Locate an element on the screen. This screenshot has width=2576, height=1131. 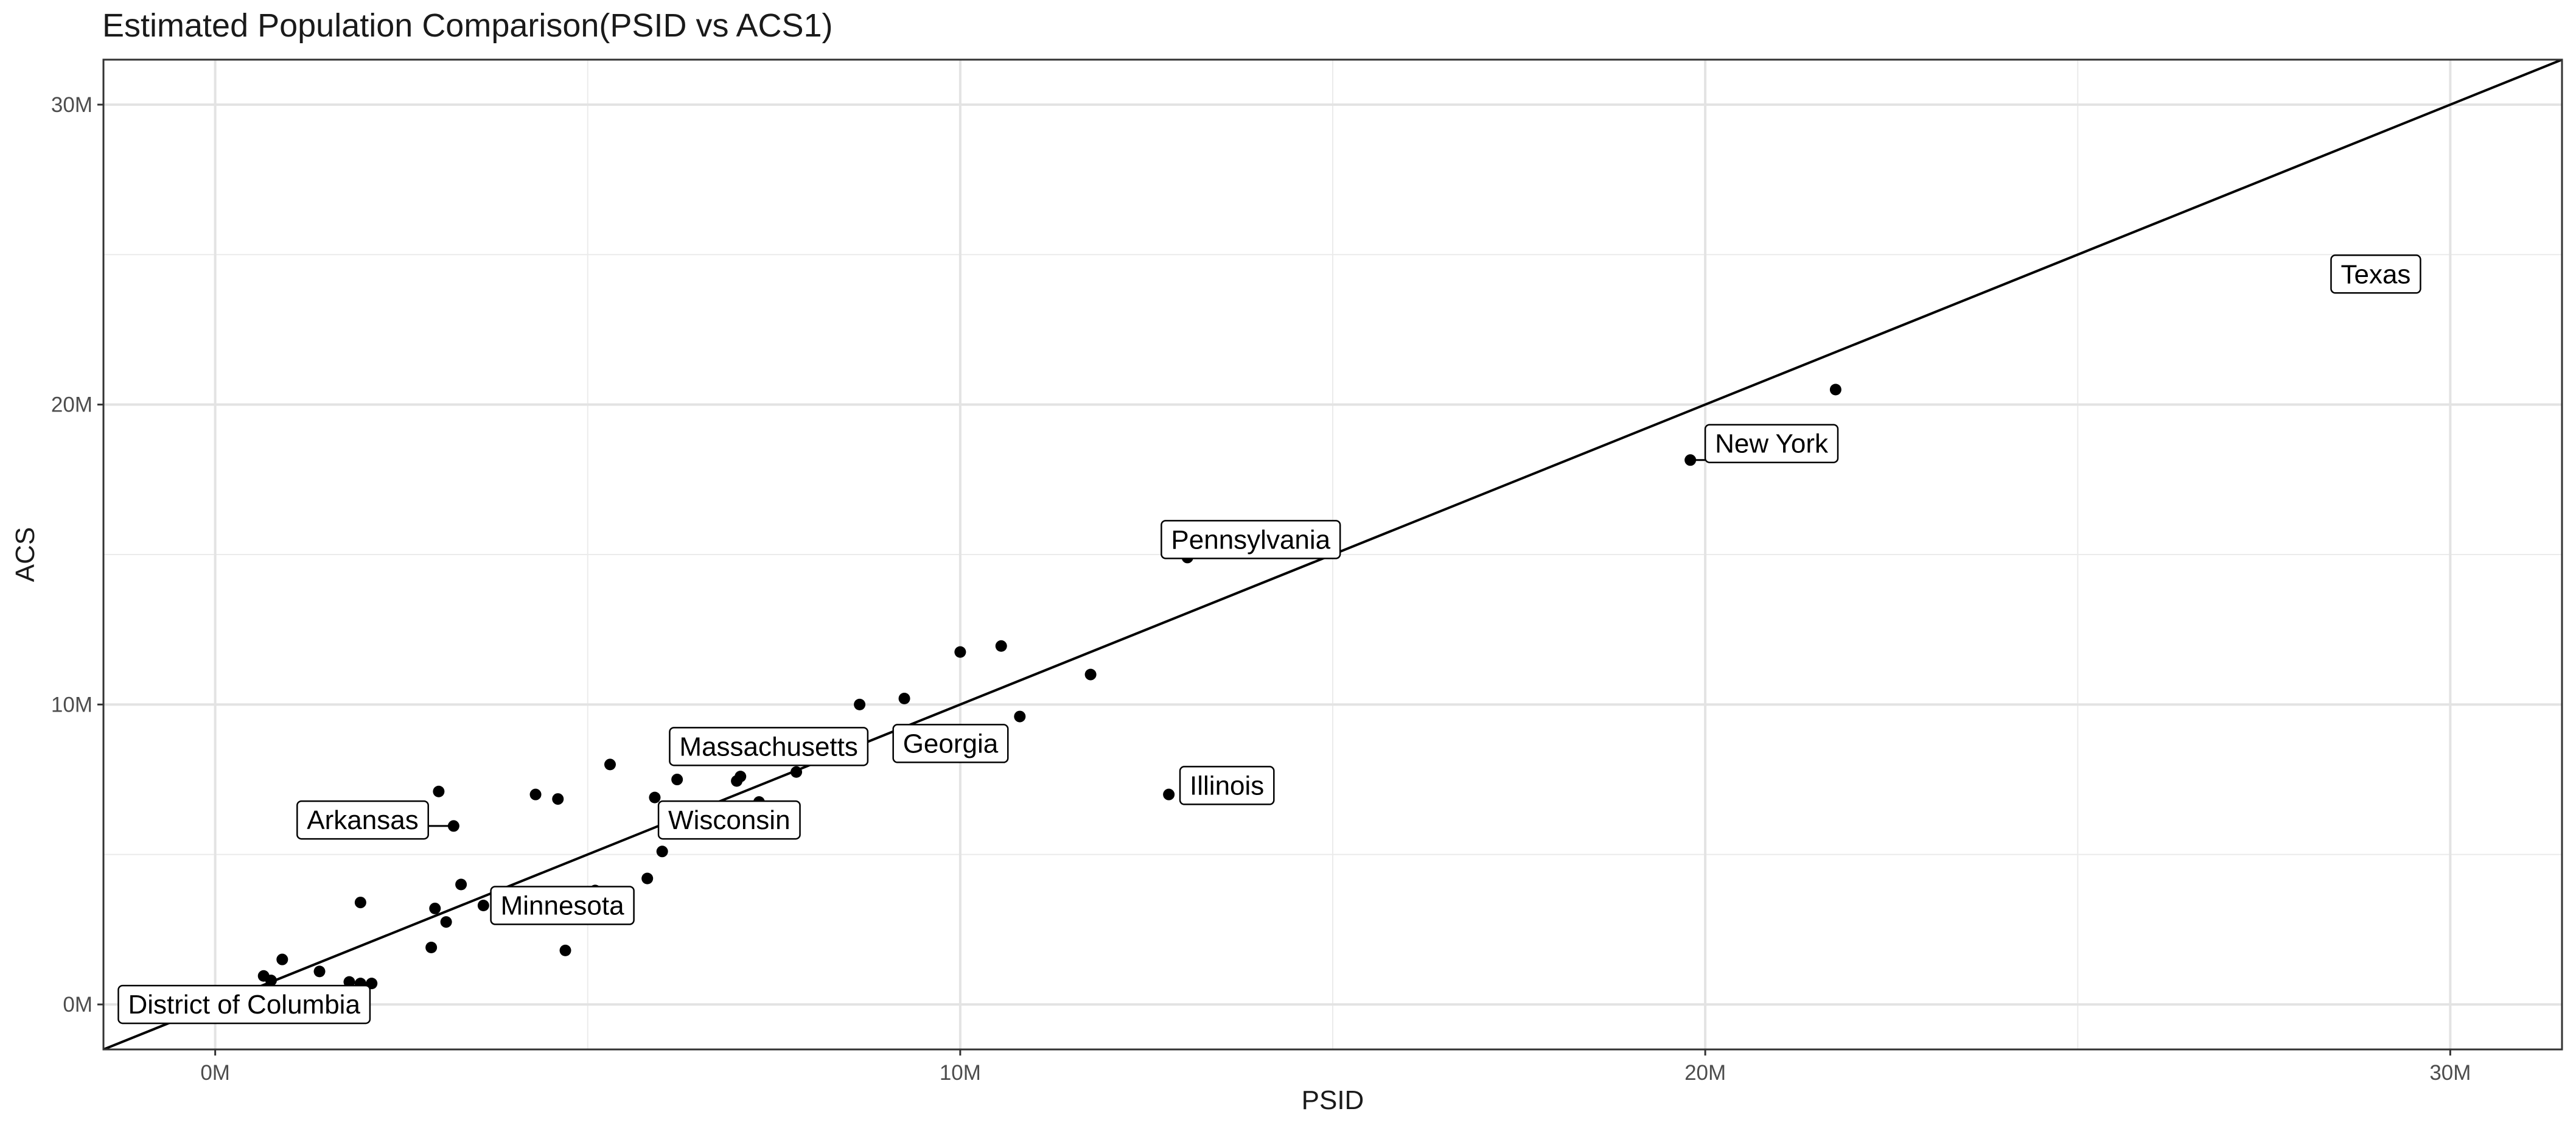
point-label: Pennsylvania is located at coordinates (1251, 539).